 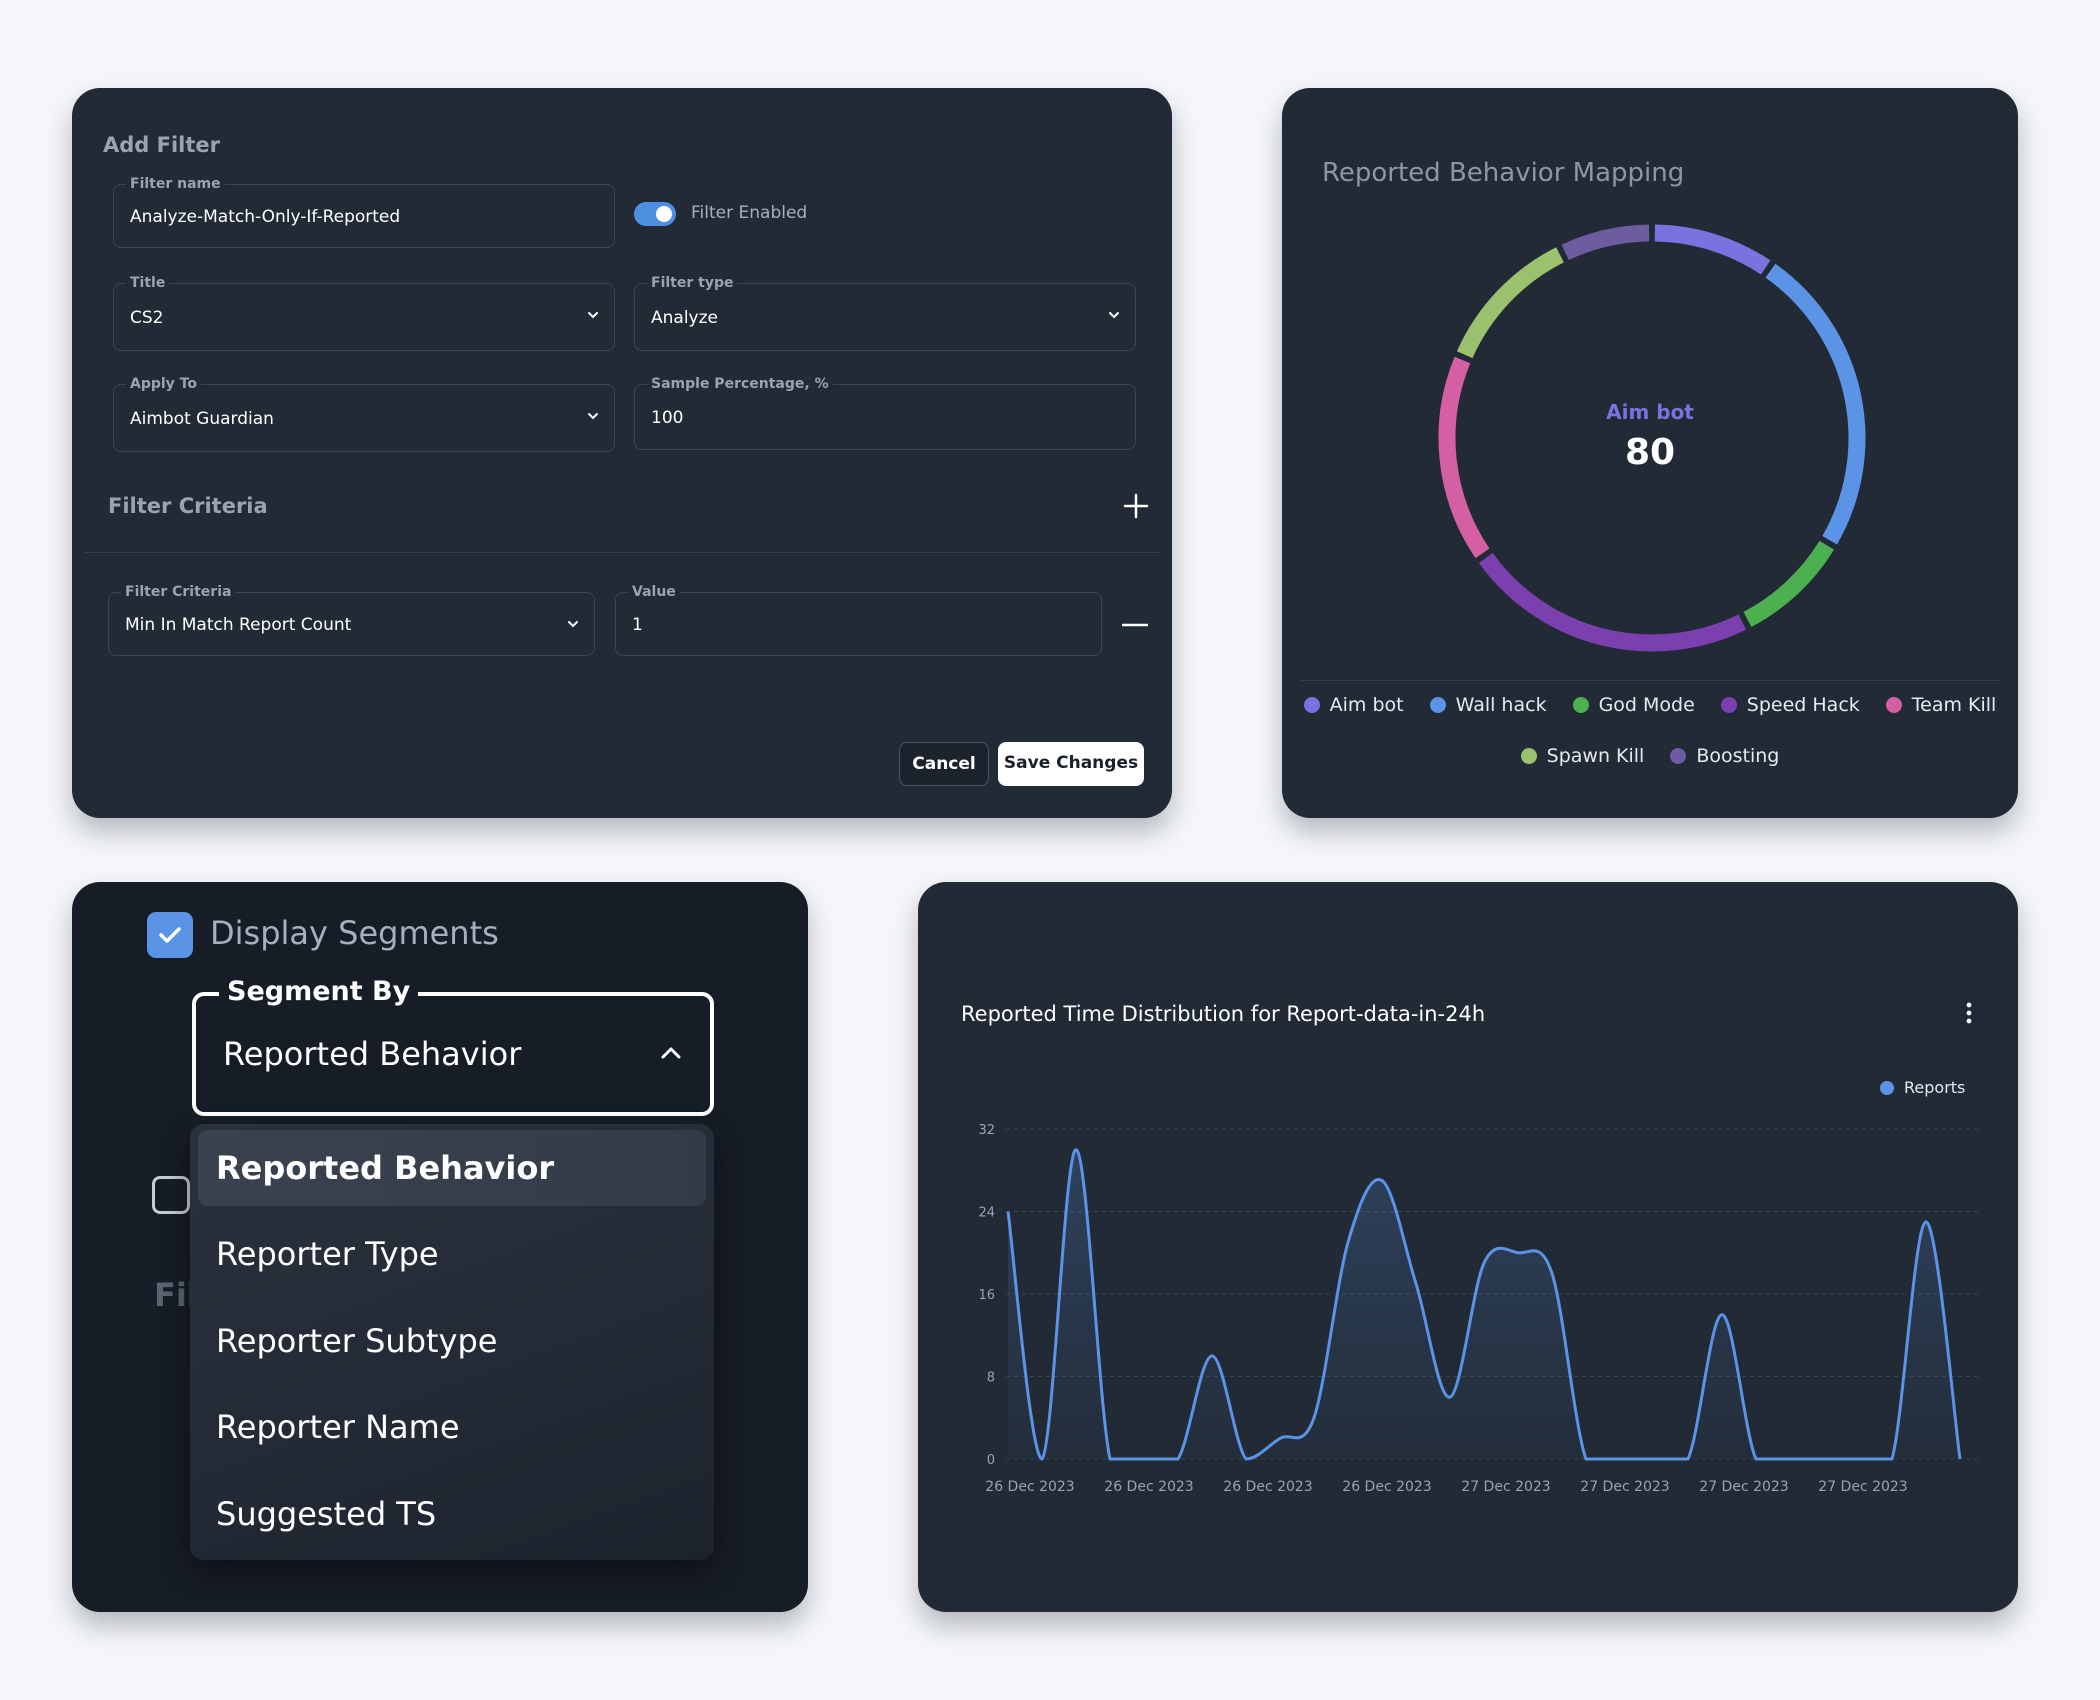 What do you see at coordinates (986, 1130) in the screenshot?
I see `y-tick-label: 32` at bounding box center [986, 1130].